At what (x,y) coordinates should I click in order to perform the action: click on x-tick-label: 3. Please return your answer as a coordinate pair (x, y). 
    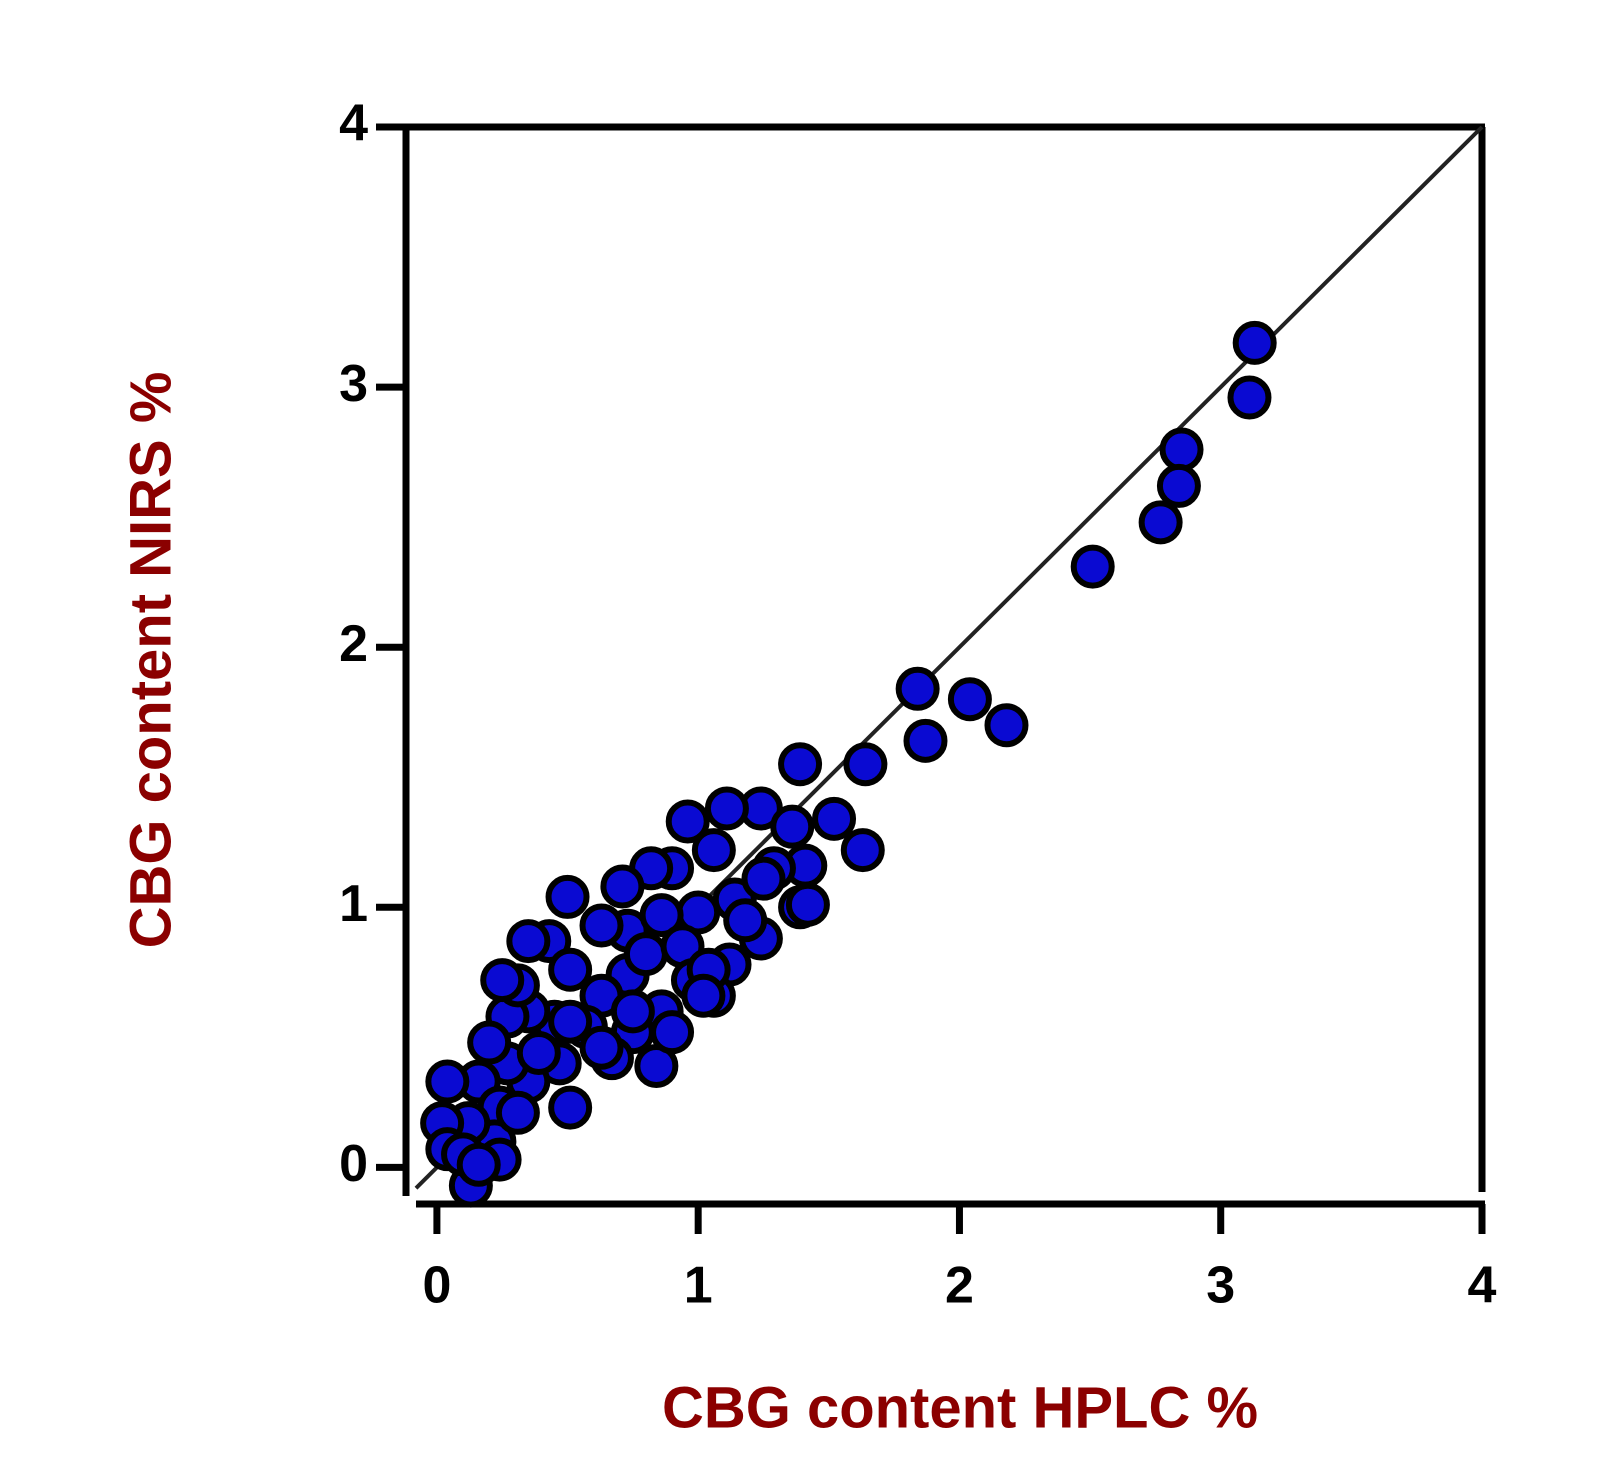
    Looking at the image, I should click on (1220, 1286).